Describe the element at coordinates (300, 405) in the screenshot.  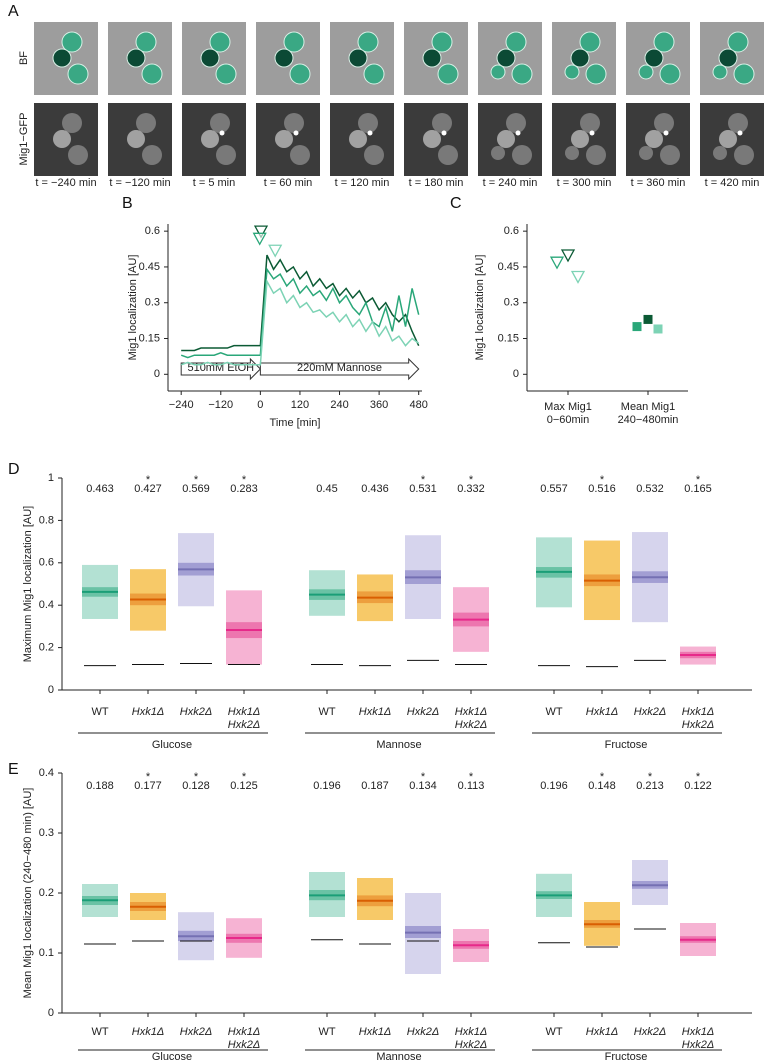
I see `x-tick-label: 120` at that location.